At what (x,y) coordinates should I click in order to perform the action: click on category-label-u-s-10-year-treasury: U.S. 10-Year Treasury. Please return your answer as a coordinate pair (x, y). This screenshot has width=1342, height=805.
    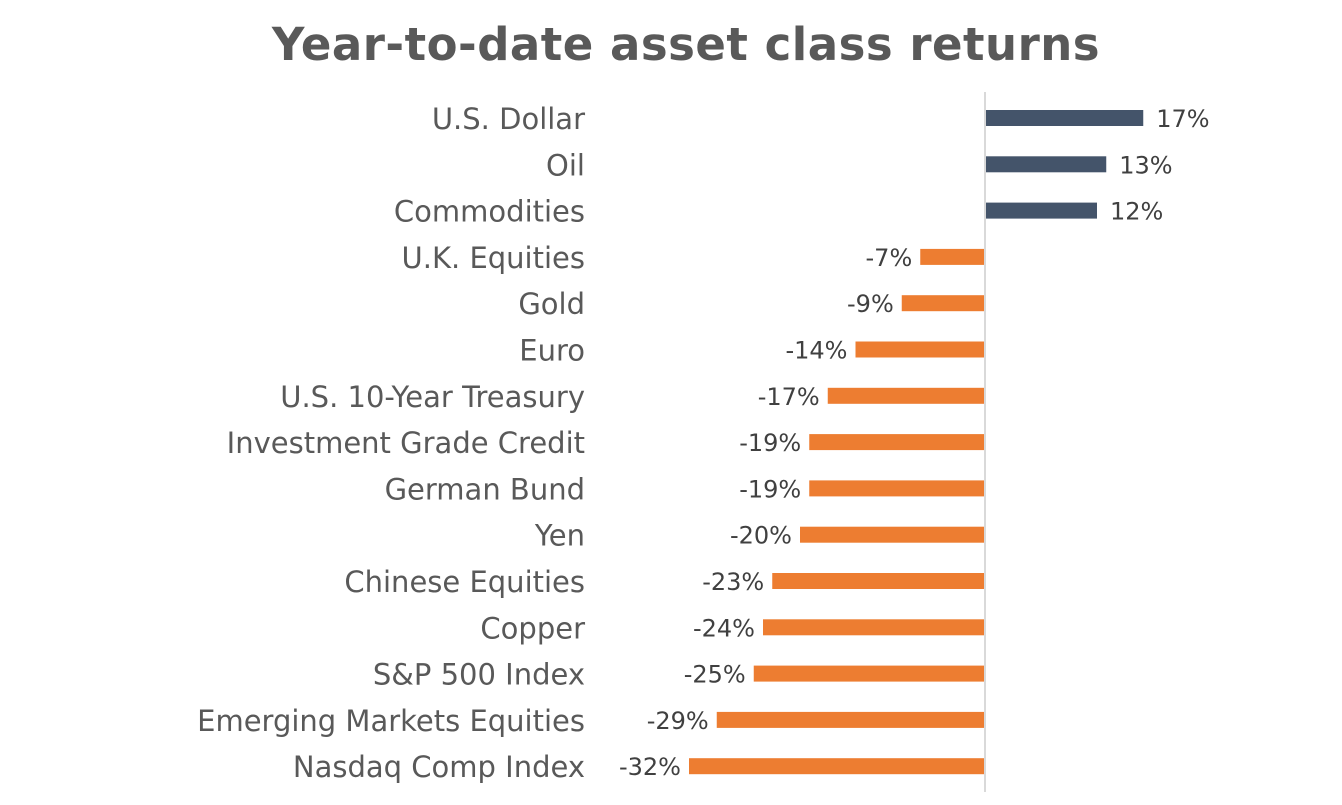
    Looking at the image, I should click on (432, 397).